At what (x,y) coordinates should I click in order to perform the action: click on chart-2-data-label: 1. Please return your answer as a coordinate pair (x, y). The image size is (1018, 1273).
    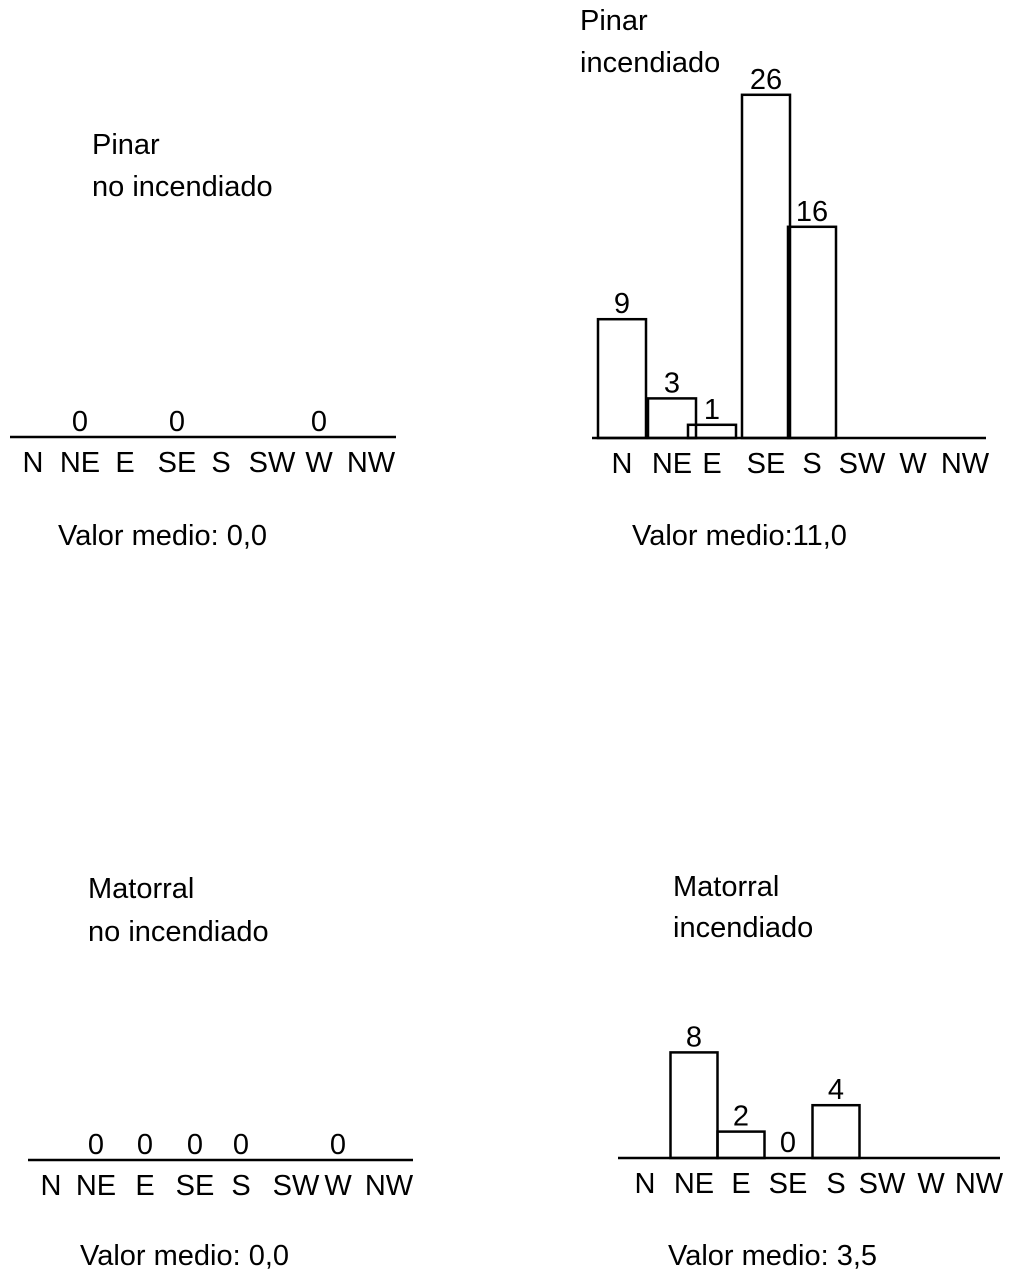
    Looking at the image, I should click on (712, 410).